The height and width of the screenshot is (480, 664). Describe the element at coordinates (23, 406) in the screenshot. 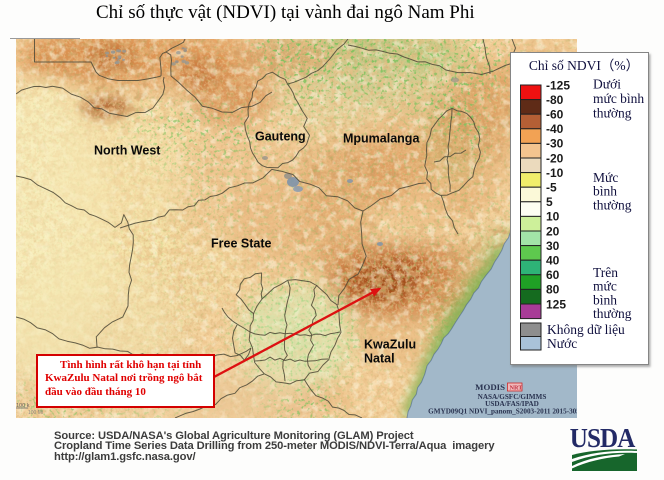

I see `svg-text: 100 k` at that location.